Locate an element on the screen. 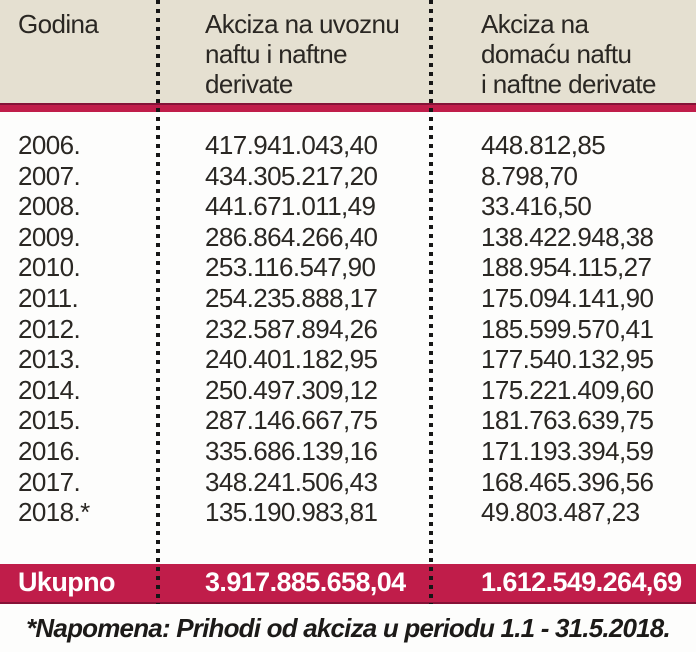 This screenshot has height=652, width=696. domestic-excise-header-line: Akciza na is located at coordinates (535, 24).